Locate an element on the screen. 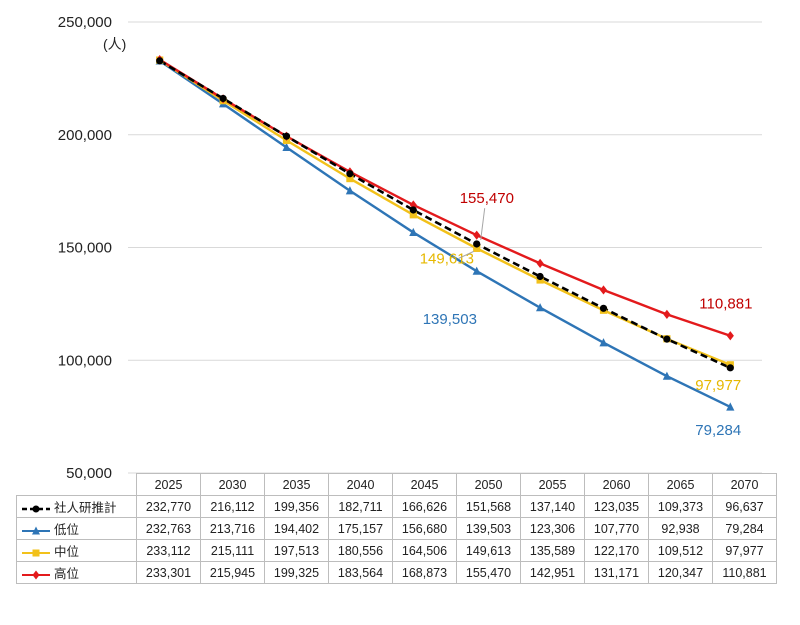 The height and width of the screenshot is (625, 800). table-header-year: 2065 is located at coordinates (680, 484).